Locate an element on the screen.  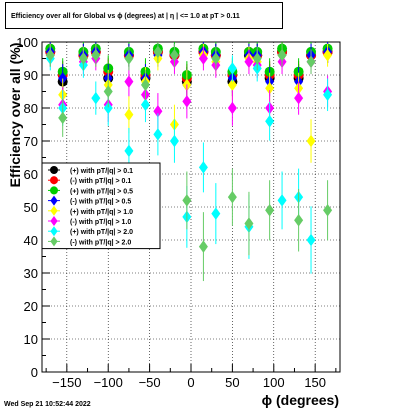
y-tick-label: 50 is located at coordinates (31, 207).